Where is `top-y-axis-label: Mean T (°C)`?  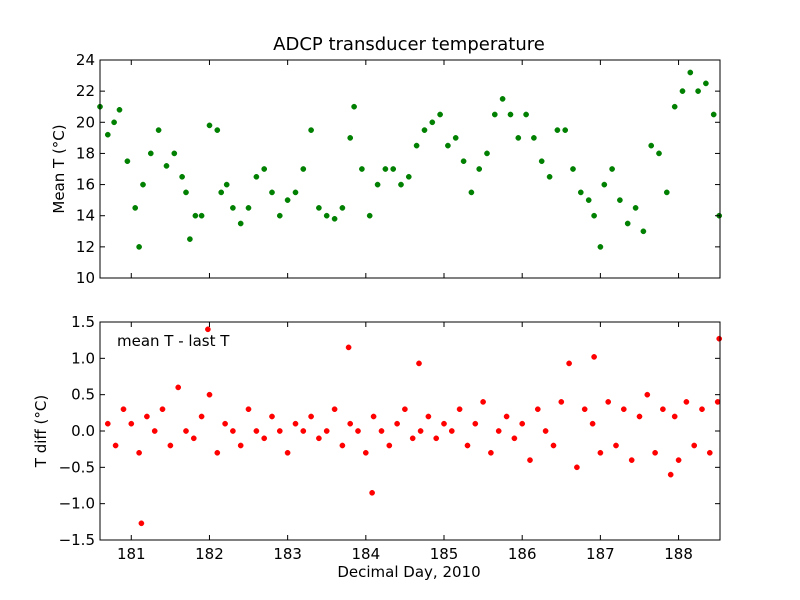 top-y-axis-label: Mean T (°C) is located at coordinates (59, 168).